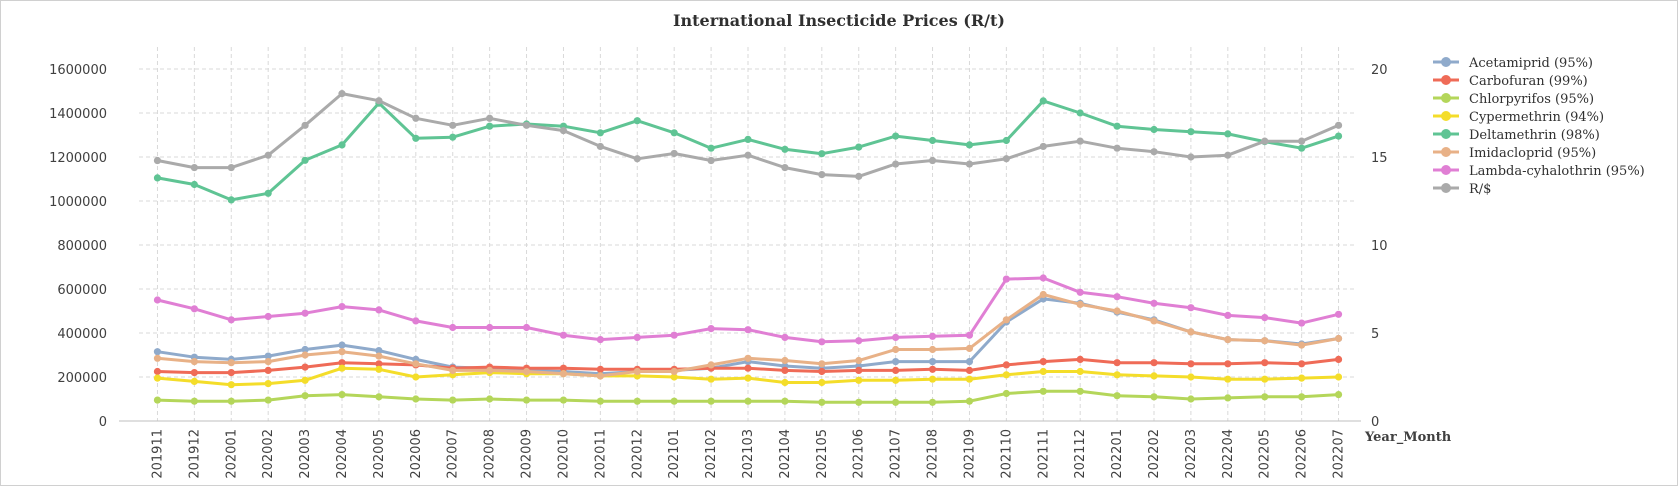  Describe the element at coordinates (933, 454) in the screenshot. I see `x-tick-label: 202108` at that location.